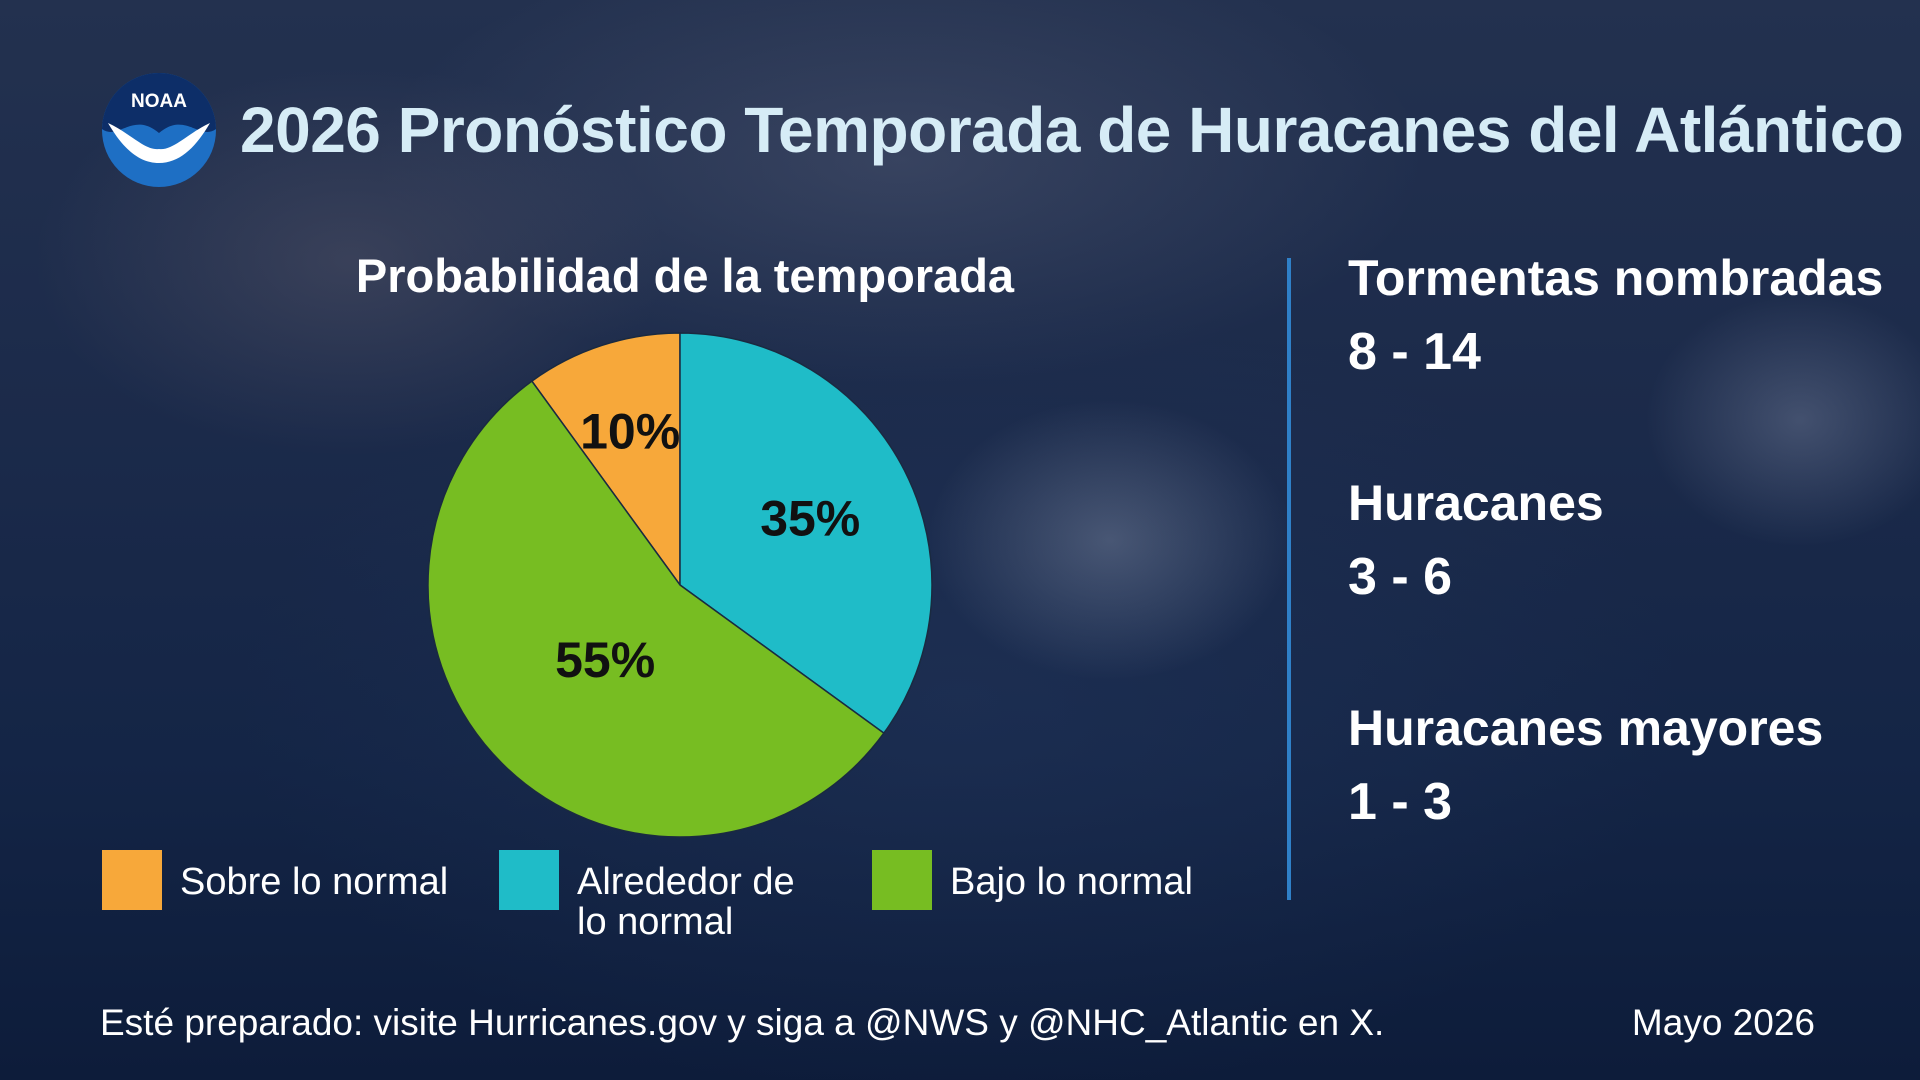 Image resolution: width=1920 pixels, height=1080 pixels. What do you see at coordinates (605, 660) in the screenshot?
I see `pie-label-bajo: 55%` at bounding box center [605, 660].